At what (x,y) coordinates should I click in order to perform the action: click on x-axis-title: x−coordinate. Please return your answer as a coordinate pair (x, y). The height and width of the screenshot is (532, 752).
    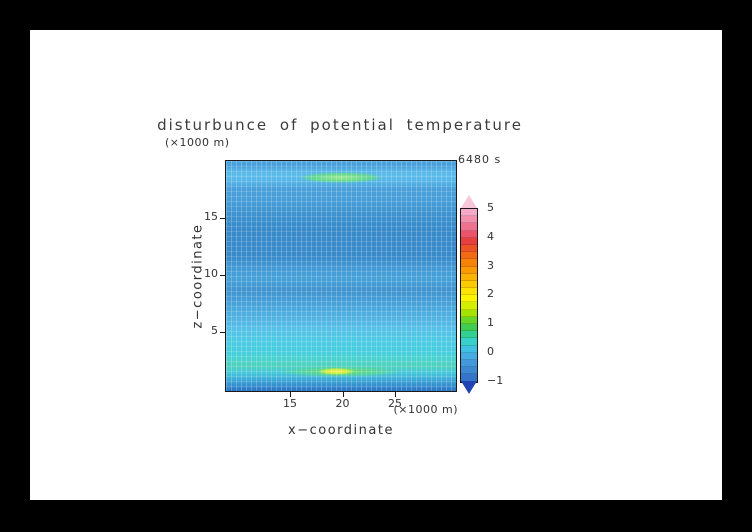
    Looking at the image, I should click on (341, 430).